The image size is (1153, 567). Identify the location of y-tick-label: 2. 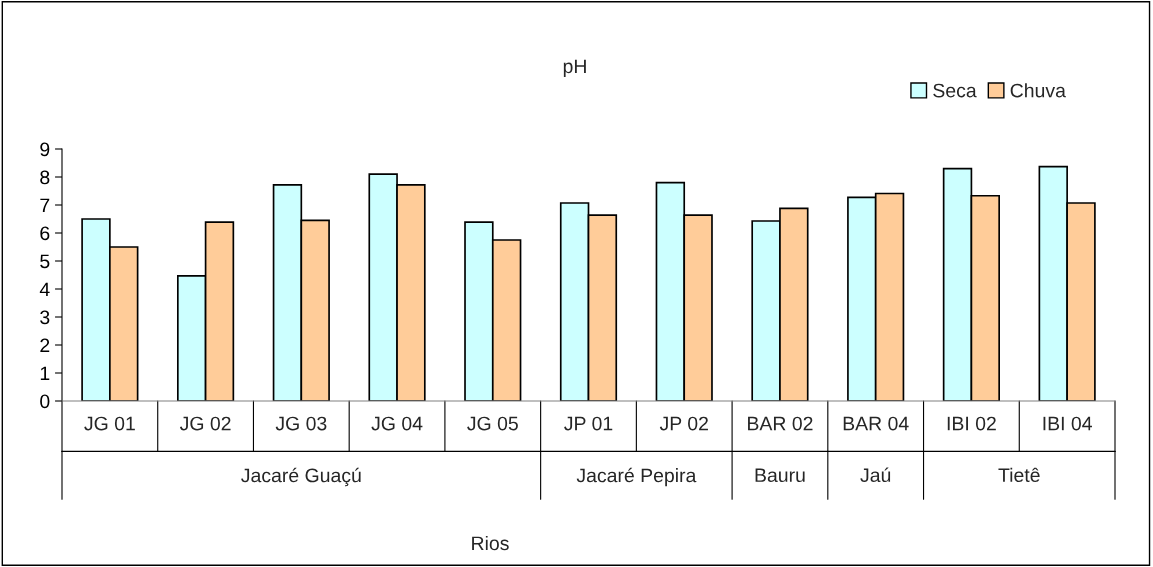
(45, 345).